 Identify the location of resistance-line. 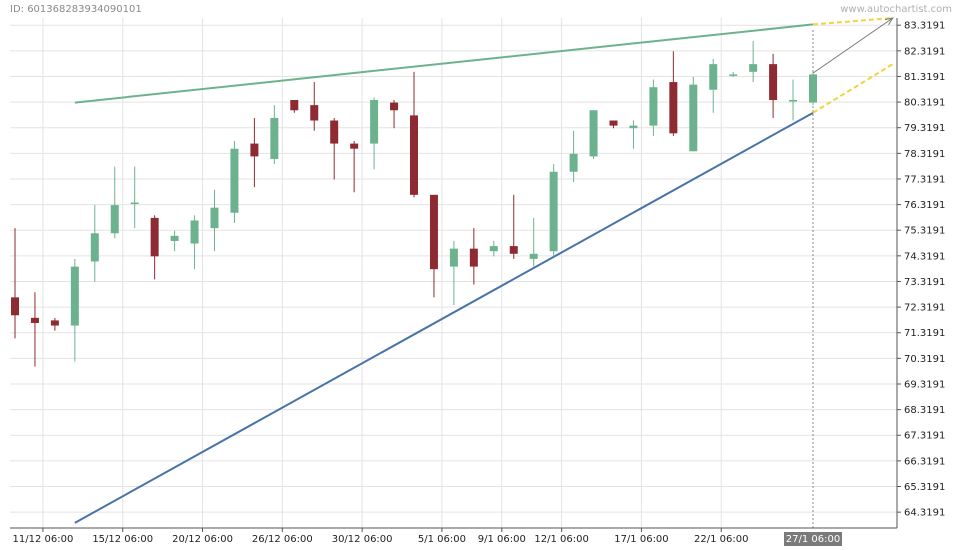
(444, 63).